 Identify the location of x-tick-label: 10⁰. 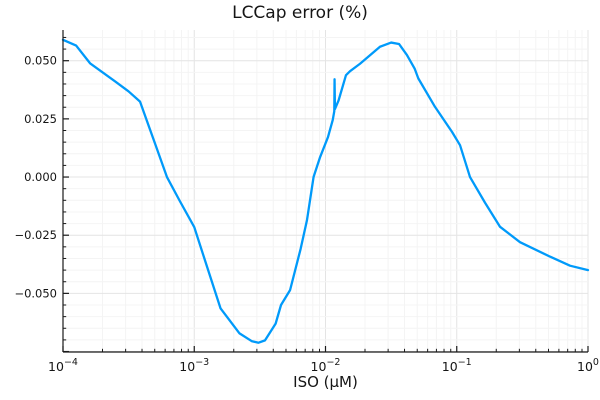
(588, 365).